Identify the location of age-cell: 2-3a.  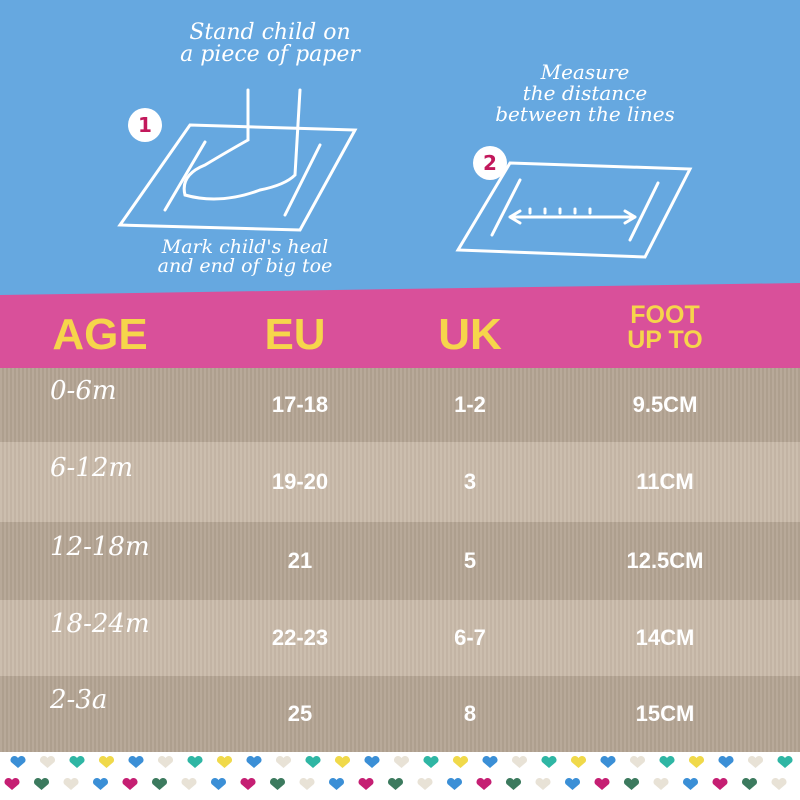
(79, 700).